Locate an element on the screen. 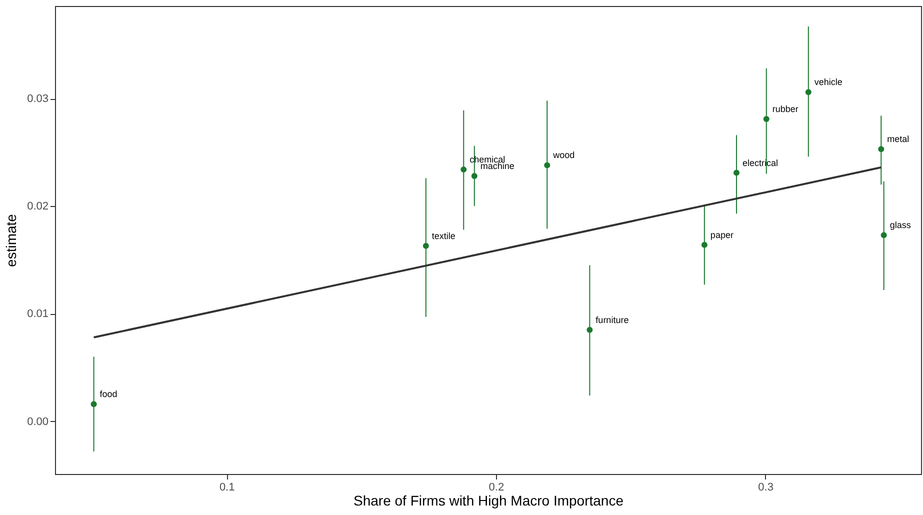 This screenshot has height=515, width=923. x-axis-title: Share of Firms with High Macro Importance is located at coordinates (489, 500).